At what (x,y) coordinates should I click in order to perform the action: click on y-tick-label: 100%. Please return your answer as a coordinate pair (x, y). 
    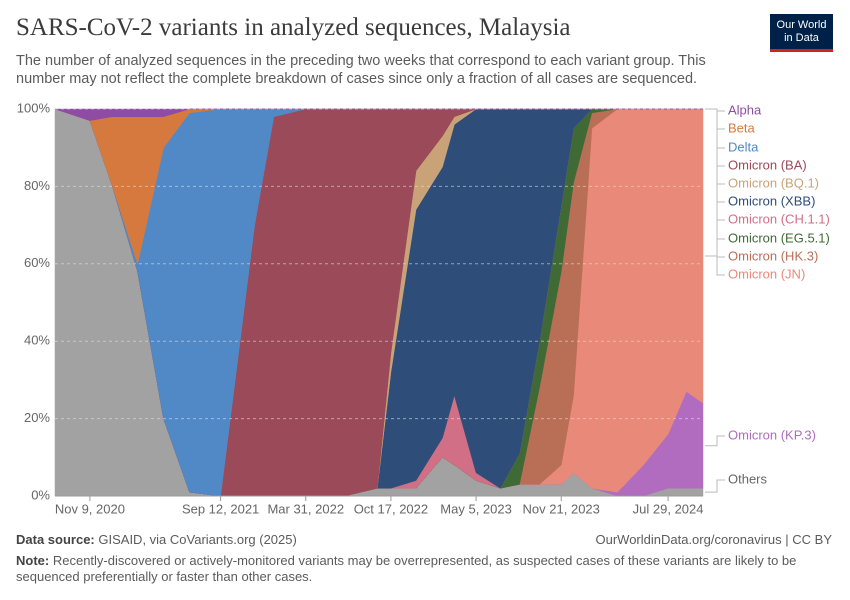
    Looking at the image, I should click on (34, 107).